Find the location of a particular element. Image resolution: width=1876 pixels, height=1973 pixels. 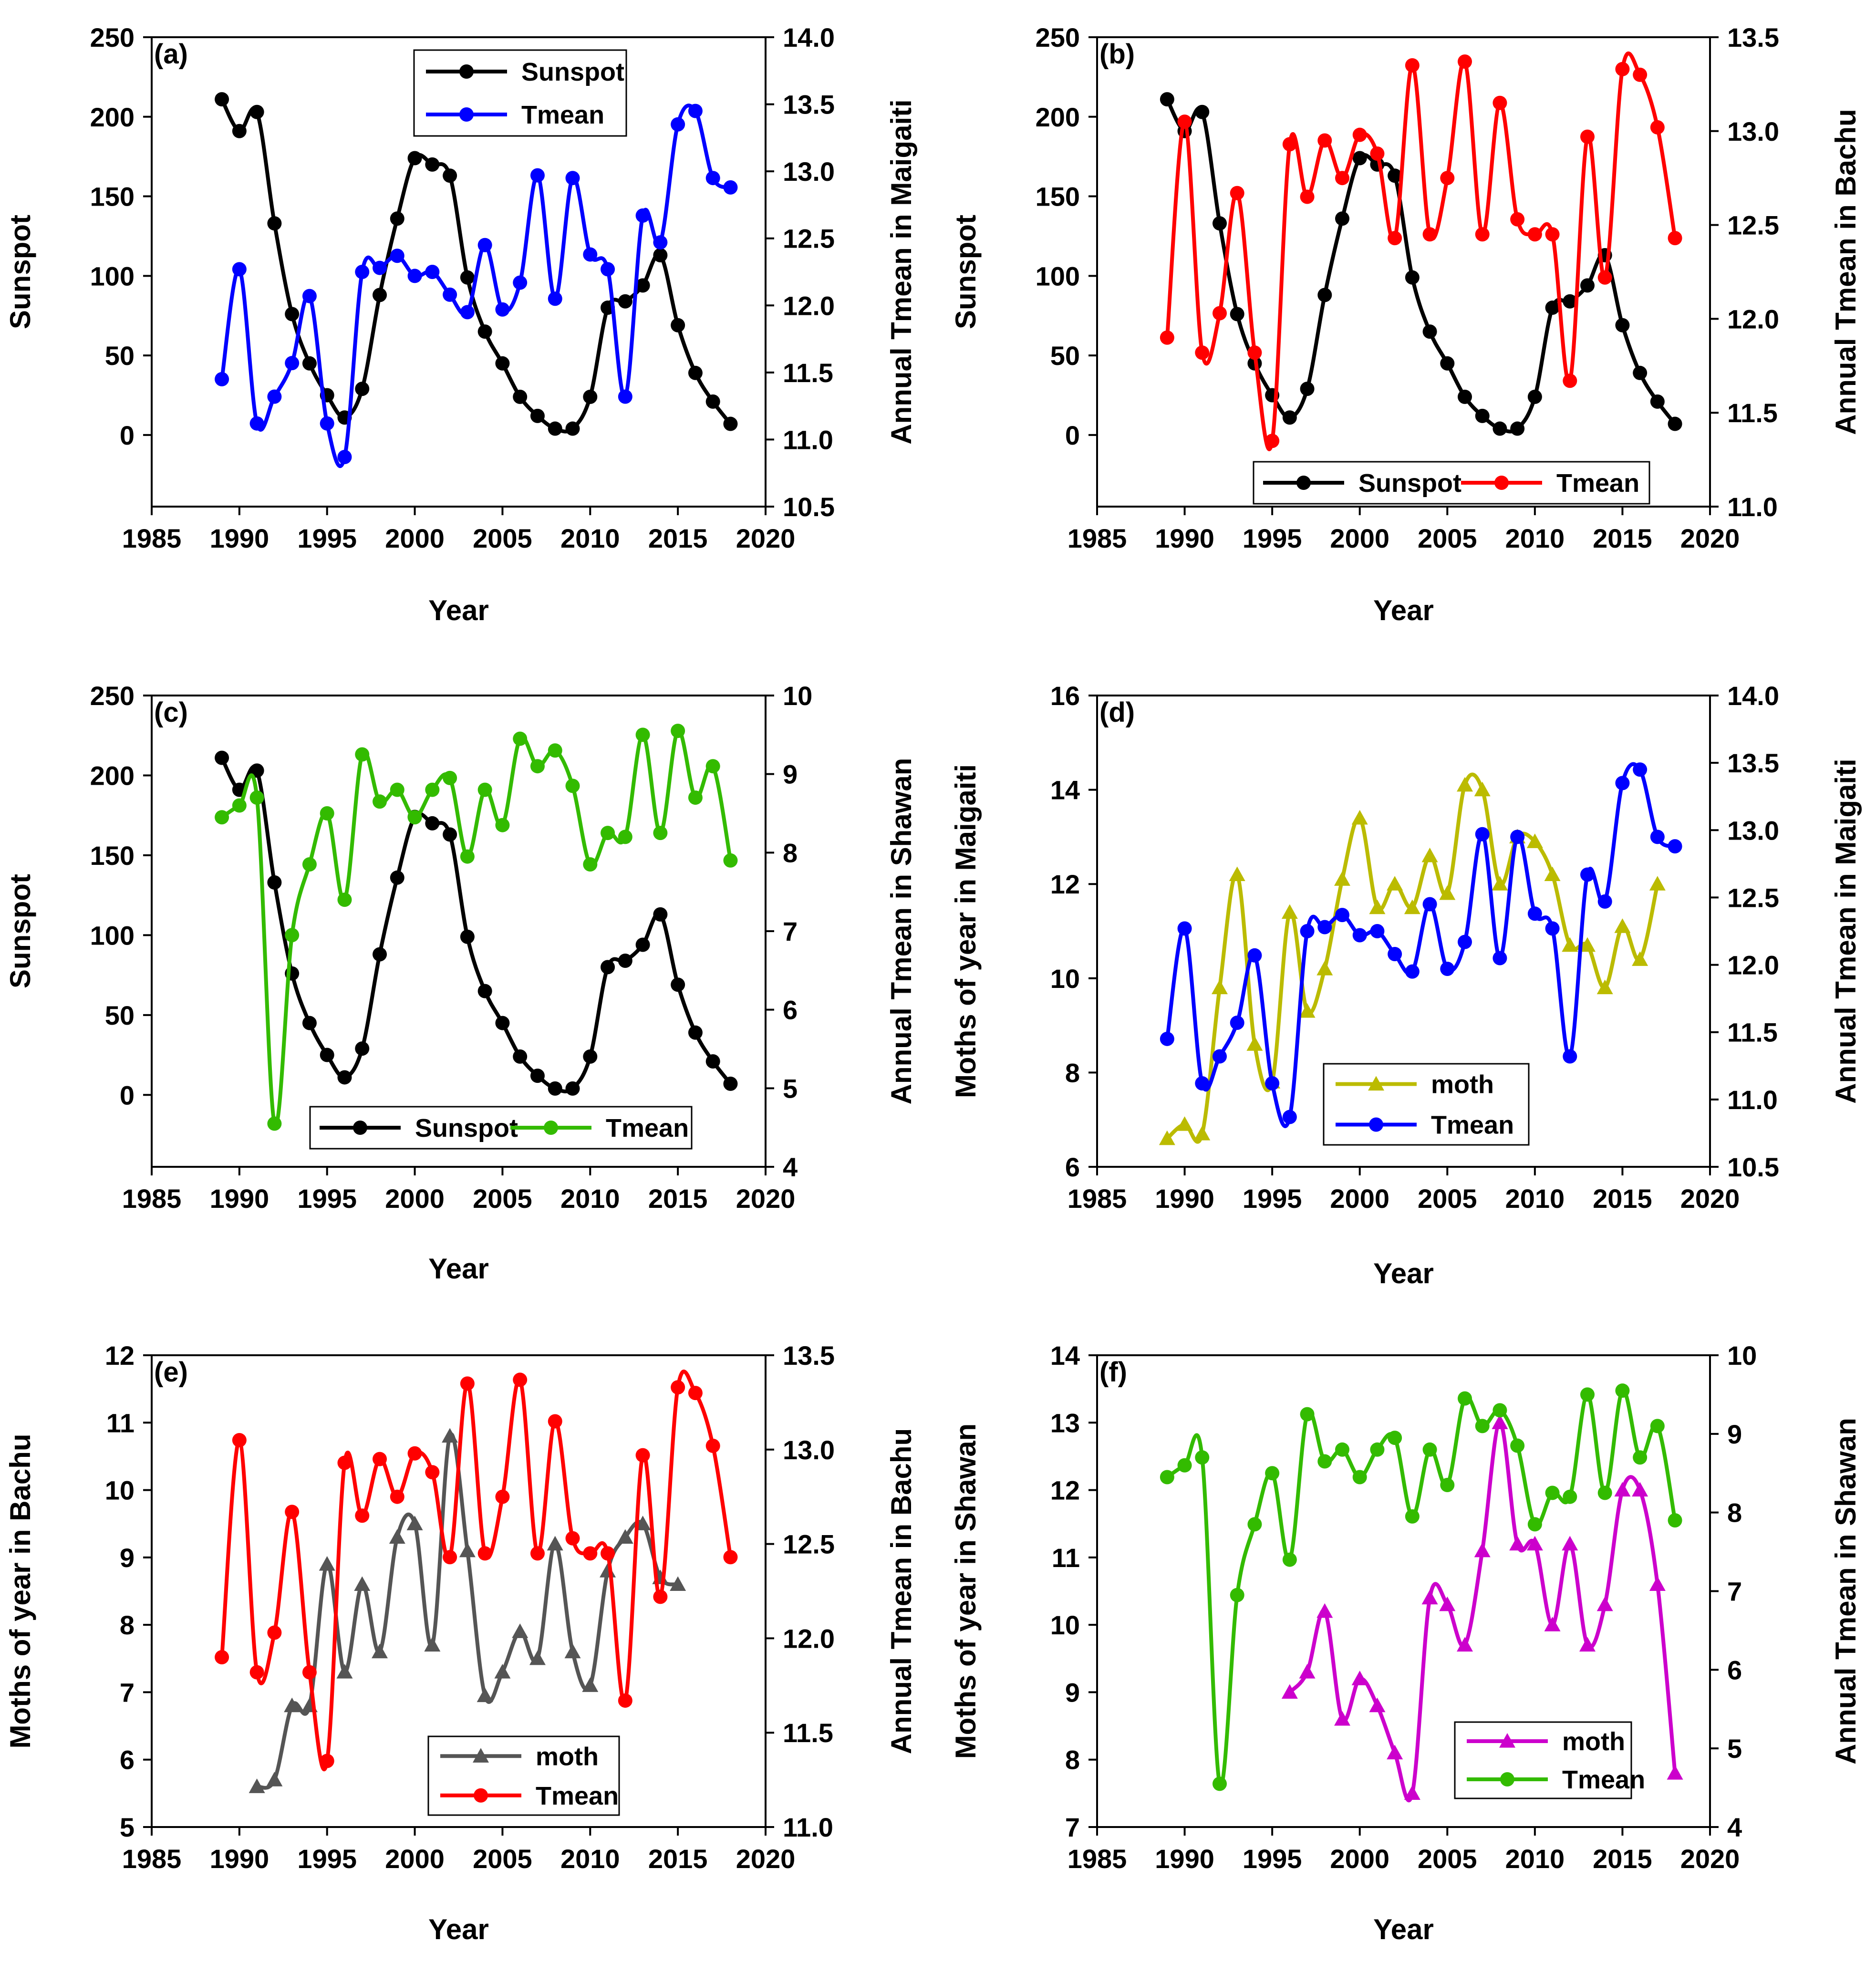

left-tick-label: 12 is located at coordinates (120, 1355).